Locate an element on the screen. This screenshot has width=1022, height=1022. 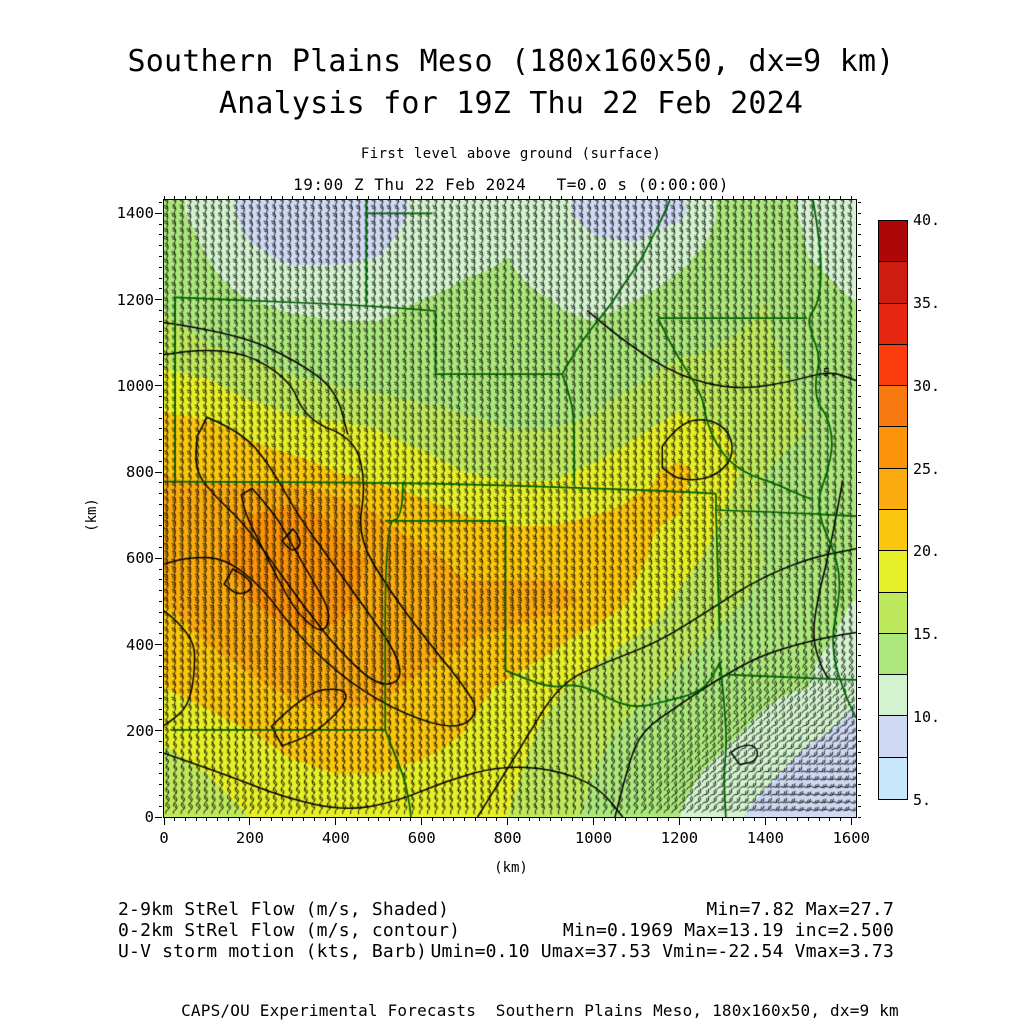
colorbar-label: 35. is located at coordinates (927, 302).